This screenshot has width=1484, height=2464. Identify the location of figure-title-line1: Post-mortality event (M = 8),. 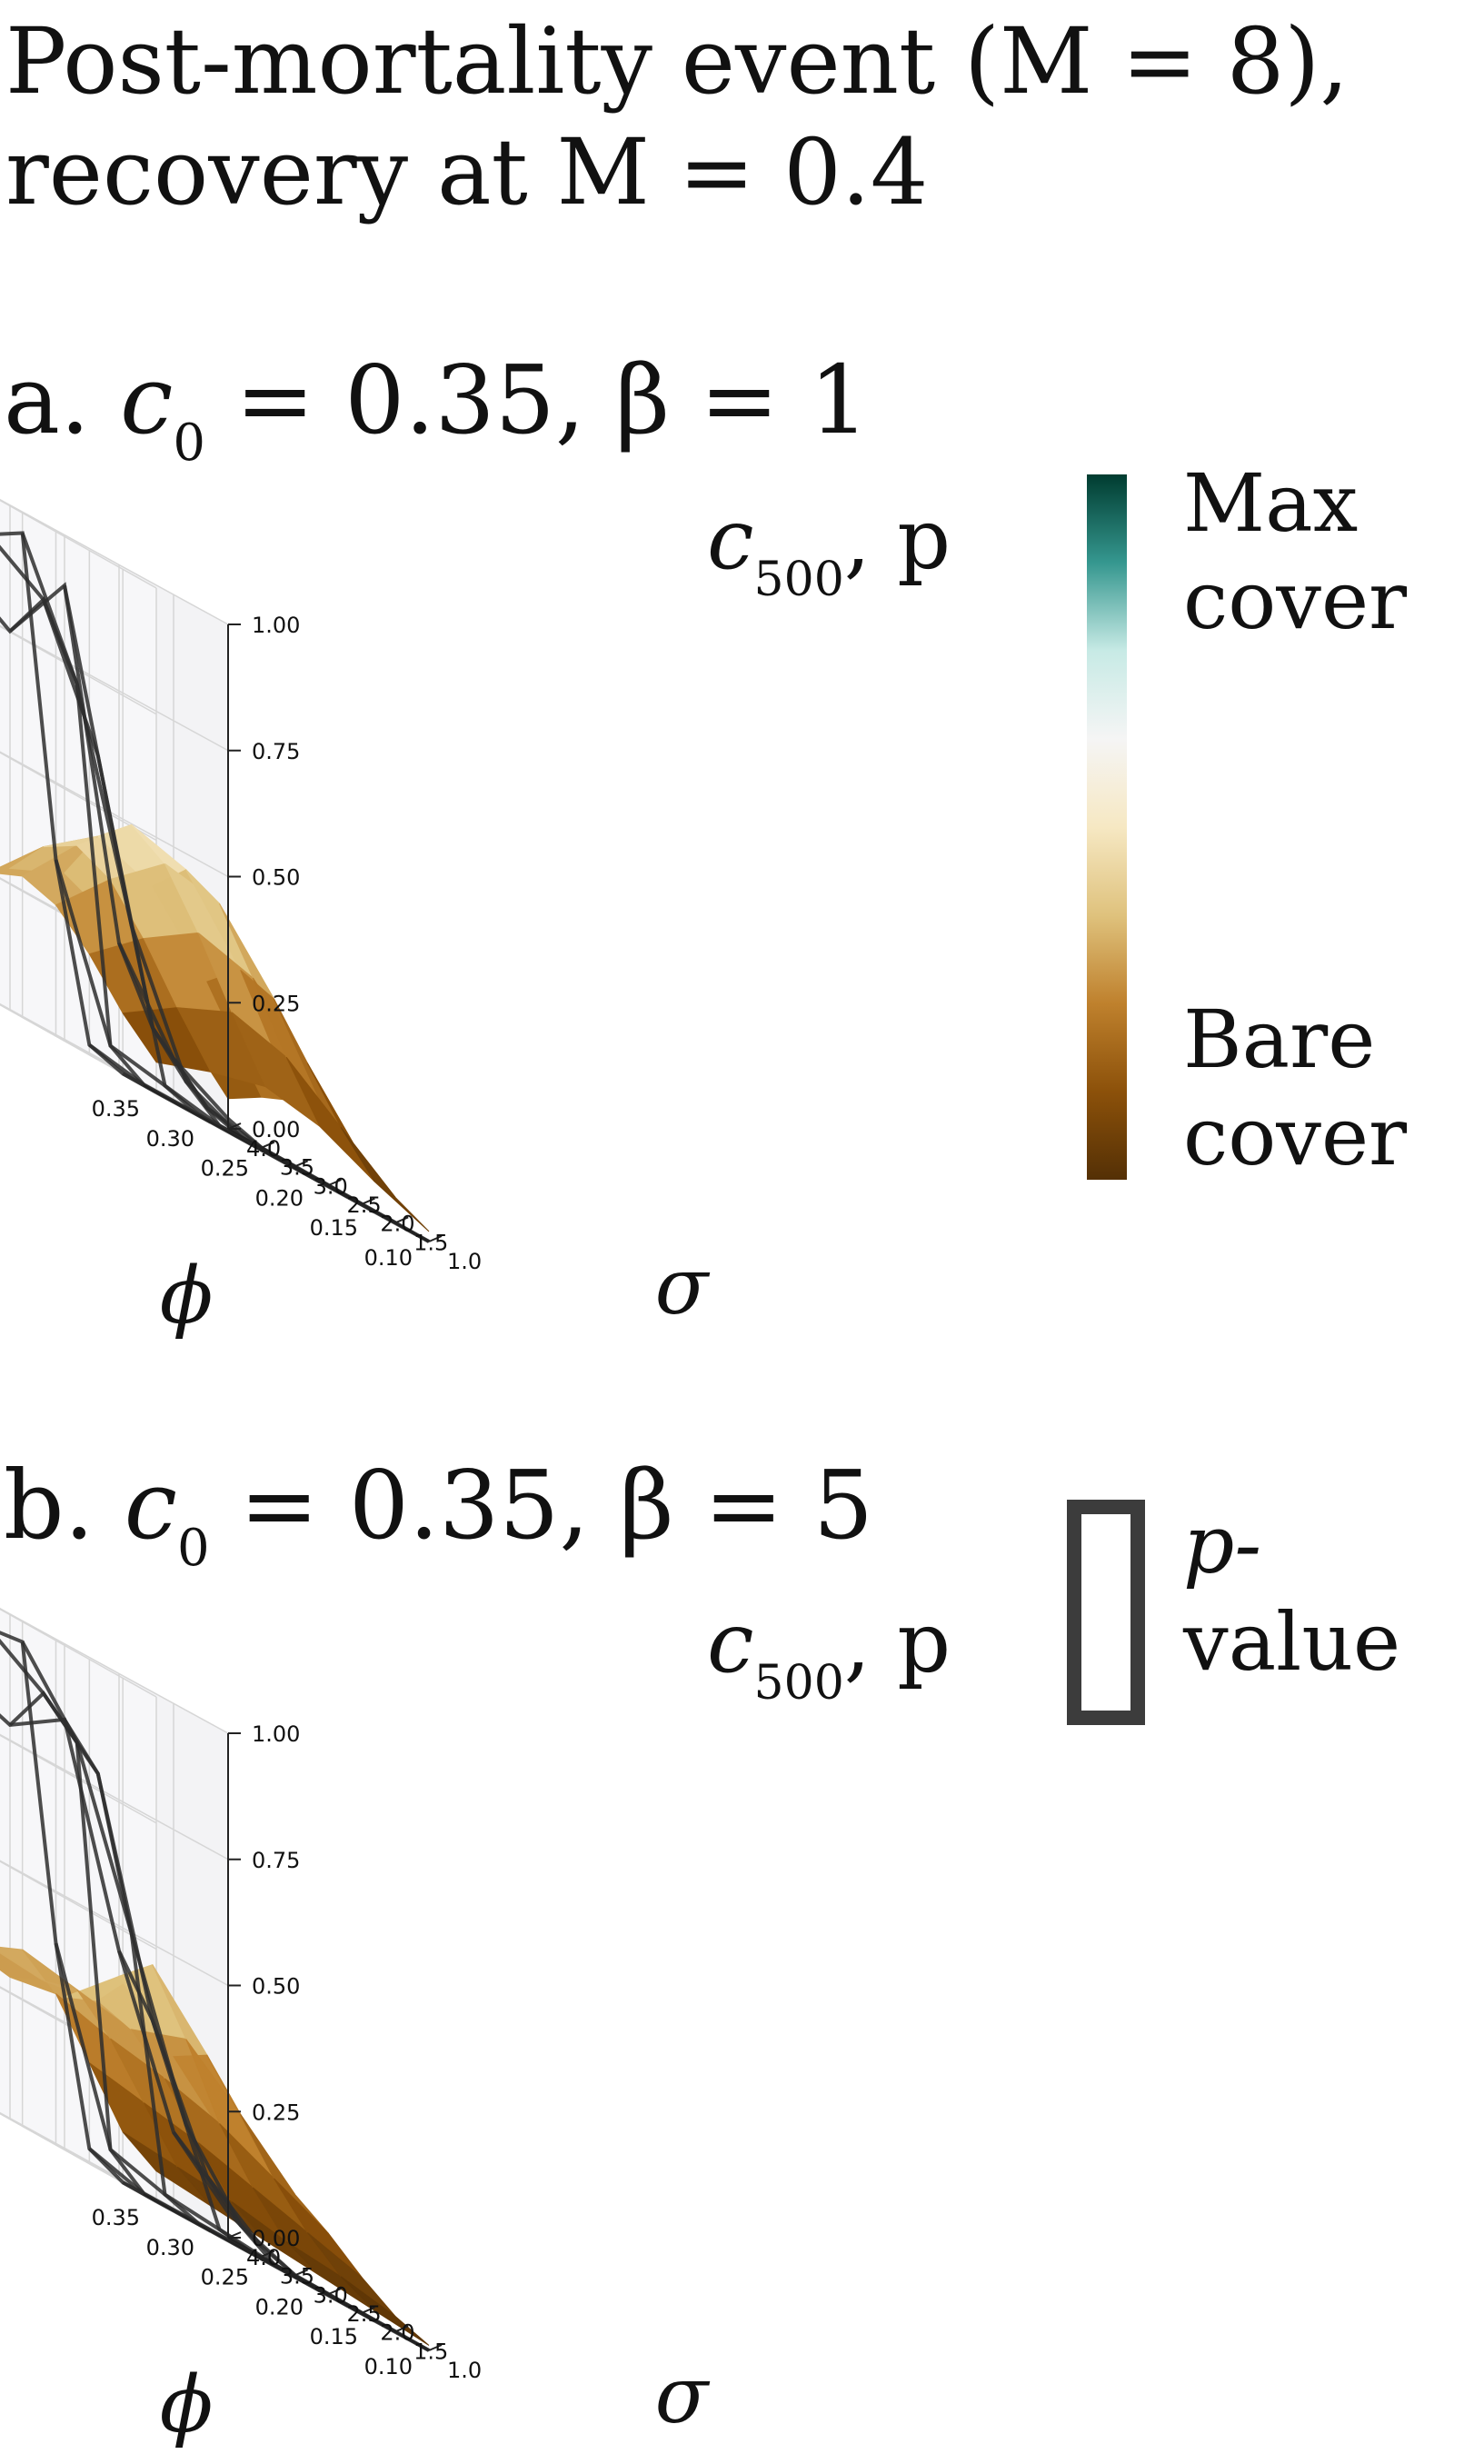
(677, 61).